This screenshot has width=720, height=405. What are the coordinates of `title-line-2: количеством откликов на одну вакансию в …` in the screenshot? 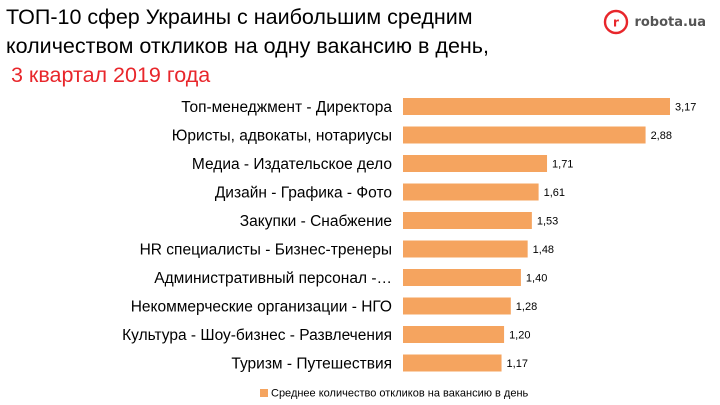 It's located at (247, 46).